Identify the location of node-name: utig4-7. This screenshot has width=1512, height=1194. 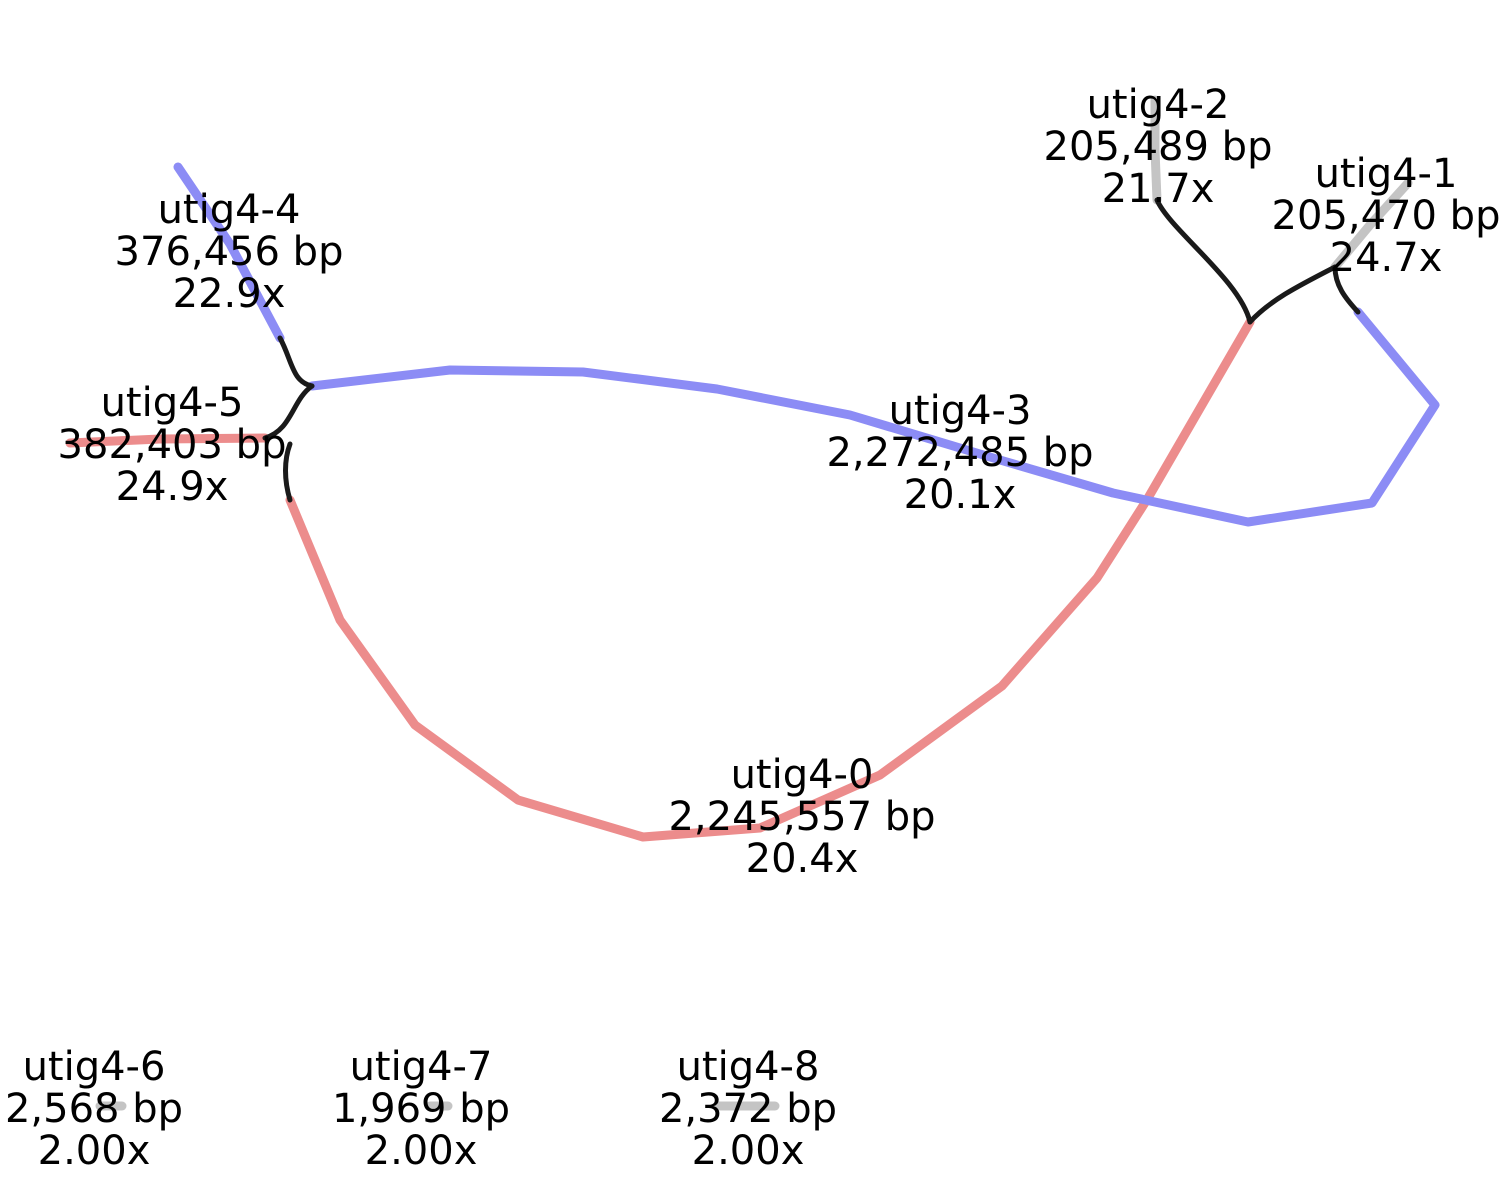
(421, 1067).